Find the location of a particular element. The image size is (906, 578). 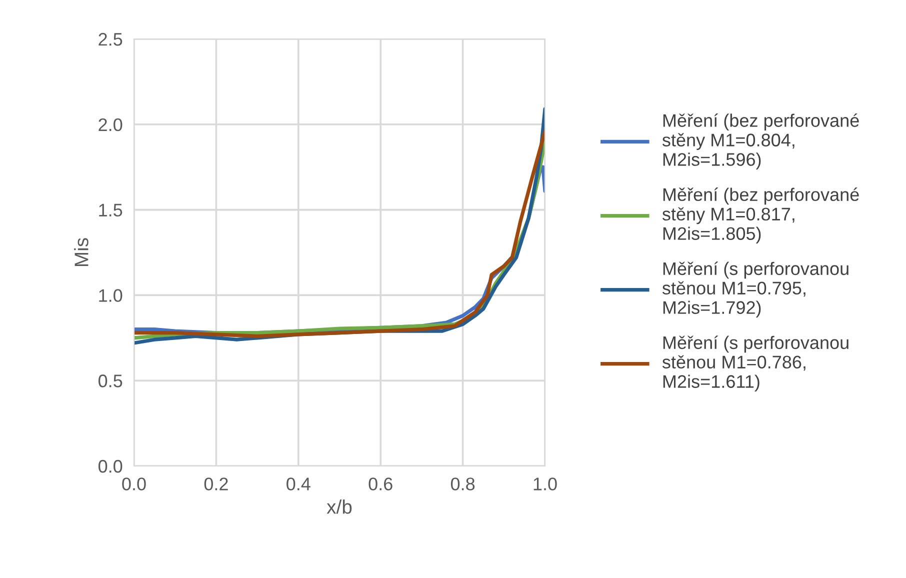

y-tick-label: 2.0 is located at coordinates (110, 125).